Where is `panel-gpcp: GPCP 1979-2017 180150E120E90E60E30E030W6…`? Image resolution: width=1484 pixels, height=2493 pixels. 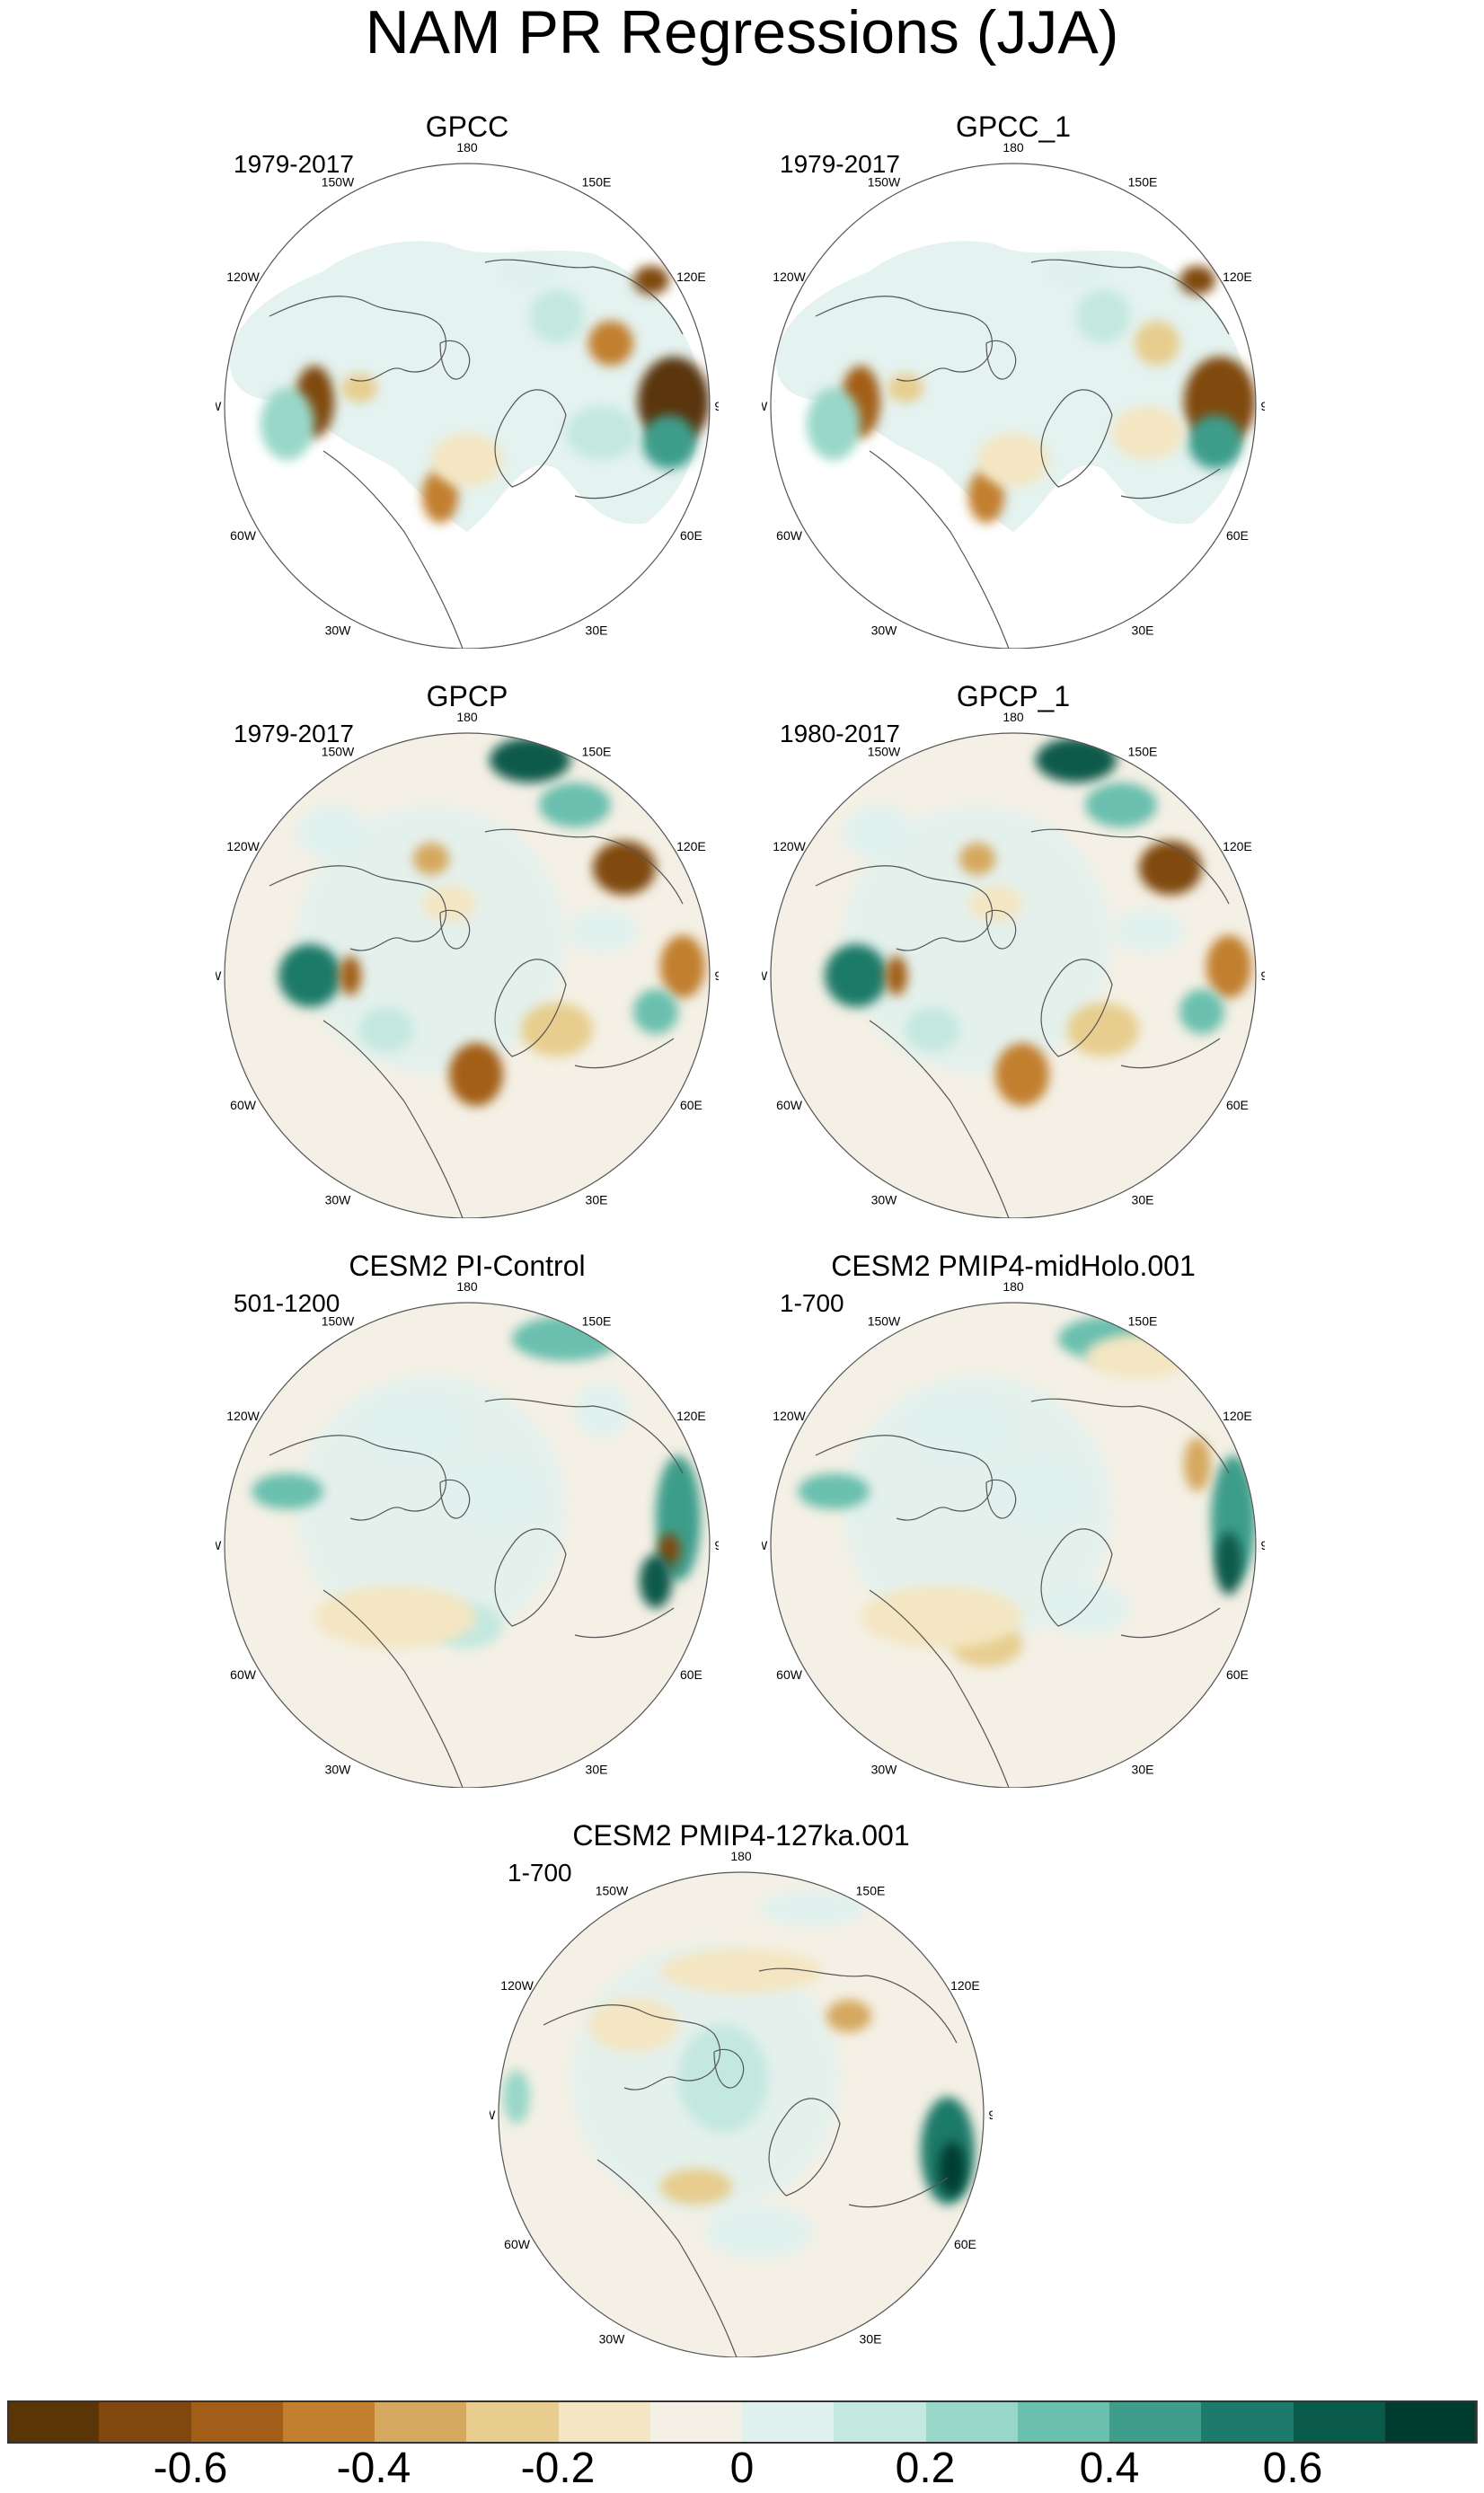
panel-gpcp: GPCP 1979-2017 180150E120E90E60E30E030W6… is located at coordinates (467, 948).